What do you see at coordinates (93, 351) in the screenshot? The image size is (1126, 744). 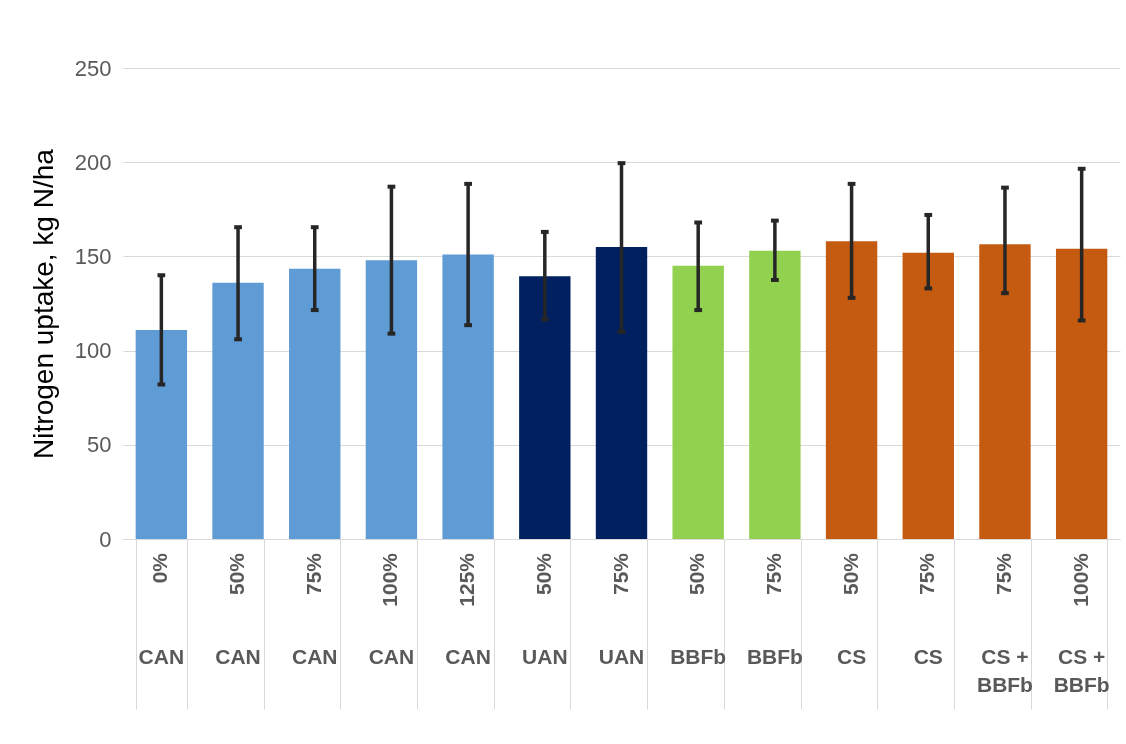 I see `y-tick-label: 100` at bounding box center [93, 351].